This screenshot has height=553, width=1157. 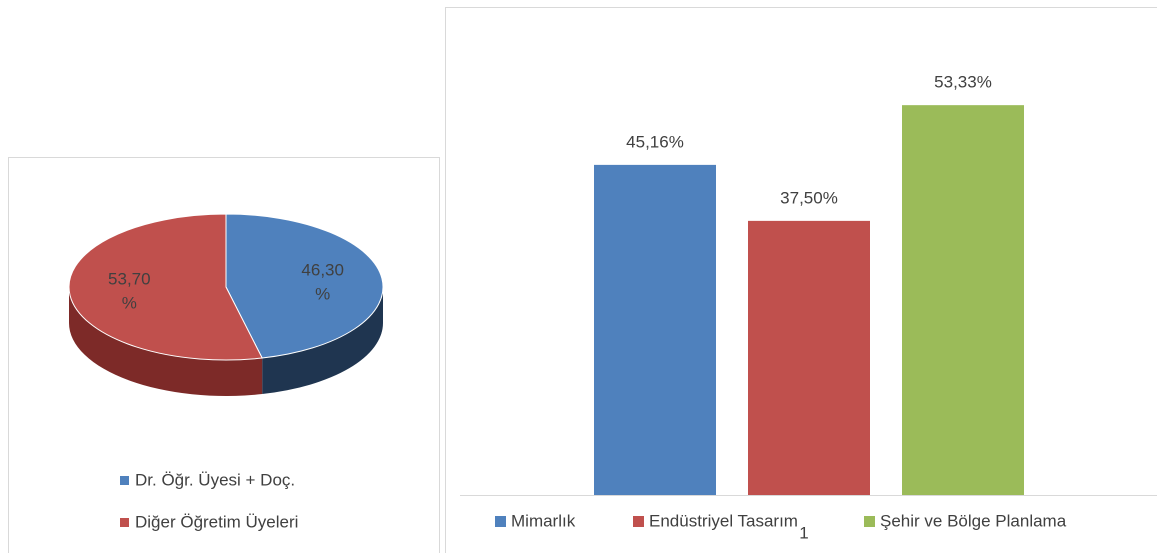 What do you see at coordinates (655, 141) in the screenshot?
I see `data-label: 45,16%` at bounding box center [655, 141].